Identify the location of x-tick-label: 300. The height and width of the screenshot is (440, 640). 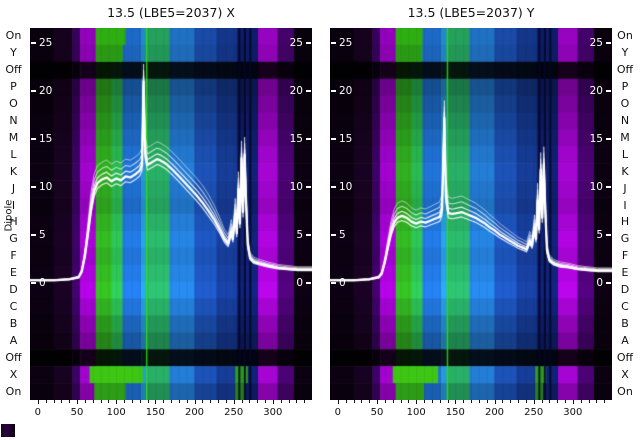
(573, 412).